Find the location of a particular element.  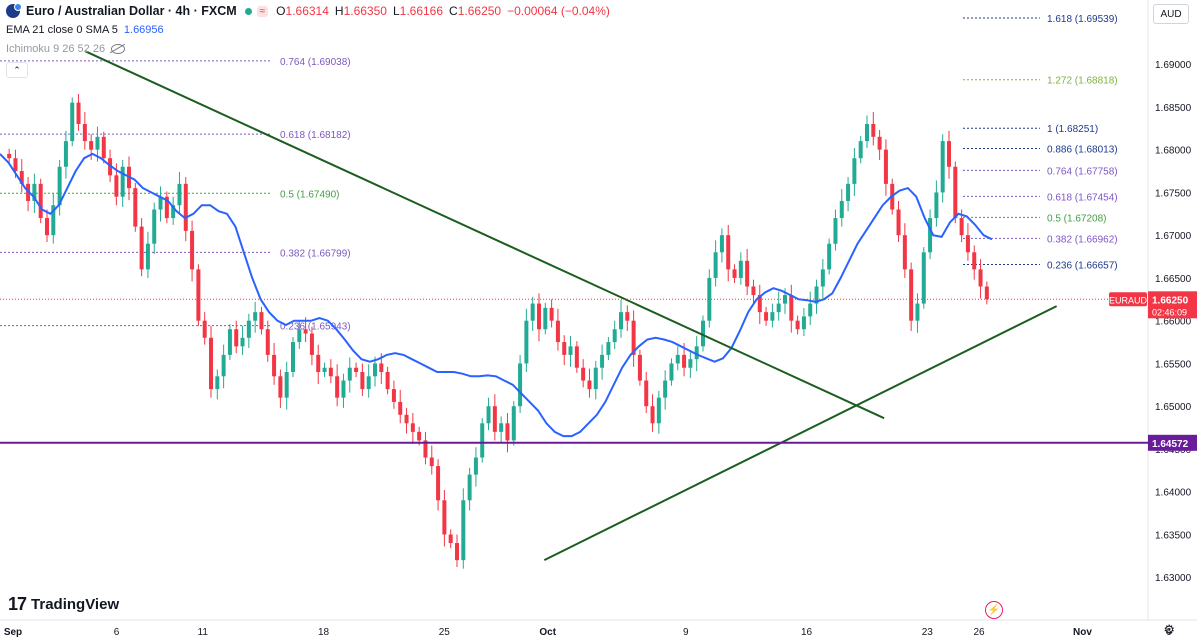

price-tick-label: 1.68000 is located at coordinates (1173, 151).